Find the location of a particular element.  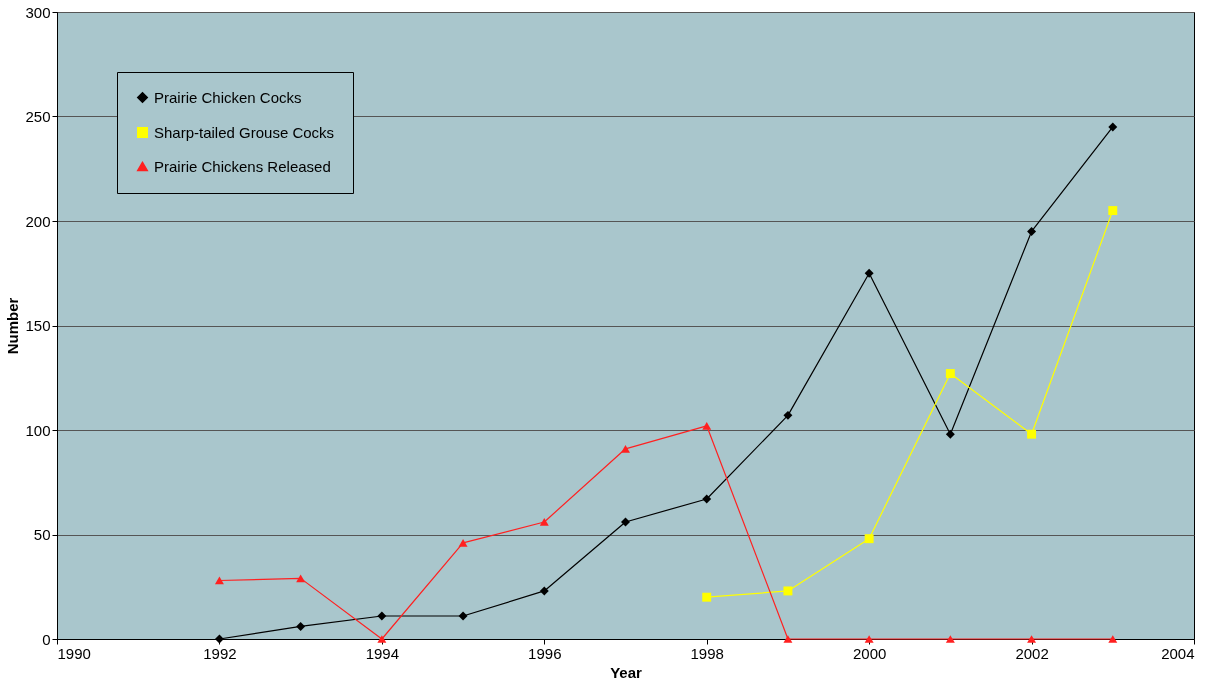

y-tick-label: 200 is located at coordinates (38, 221).